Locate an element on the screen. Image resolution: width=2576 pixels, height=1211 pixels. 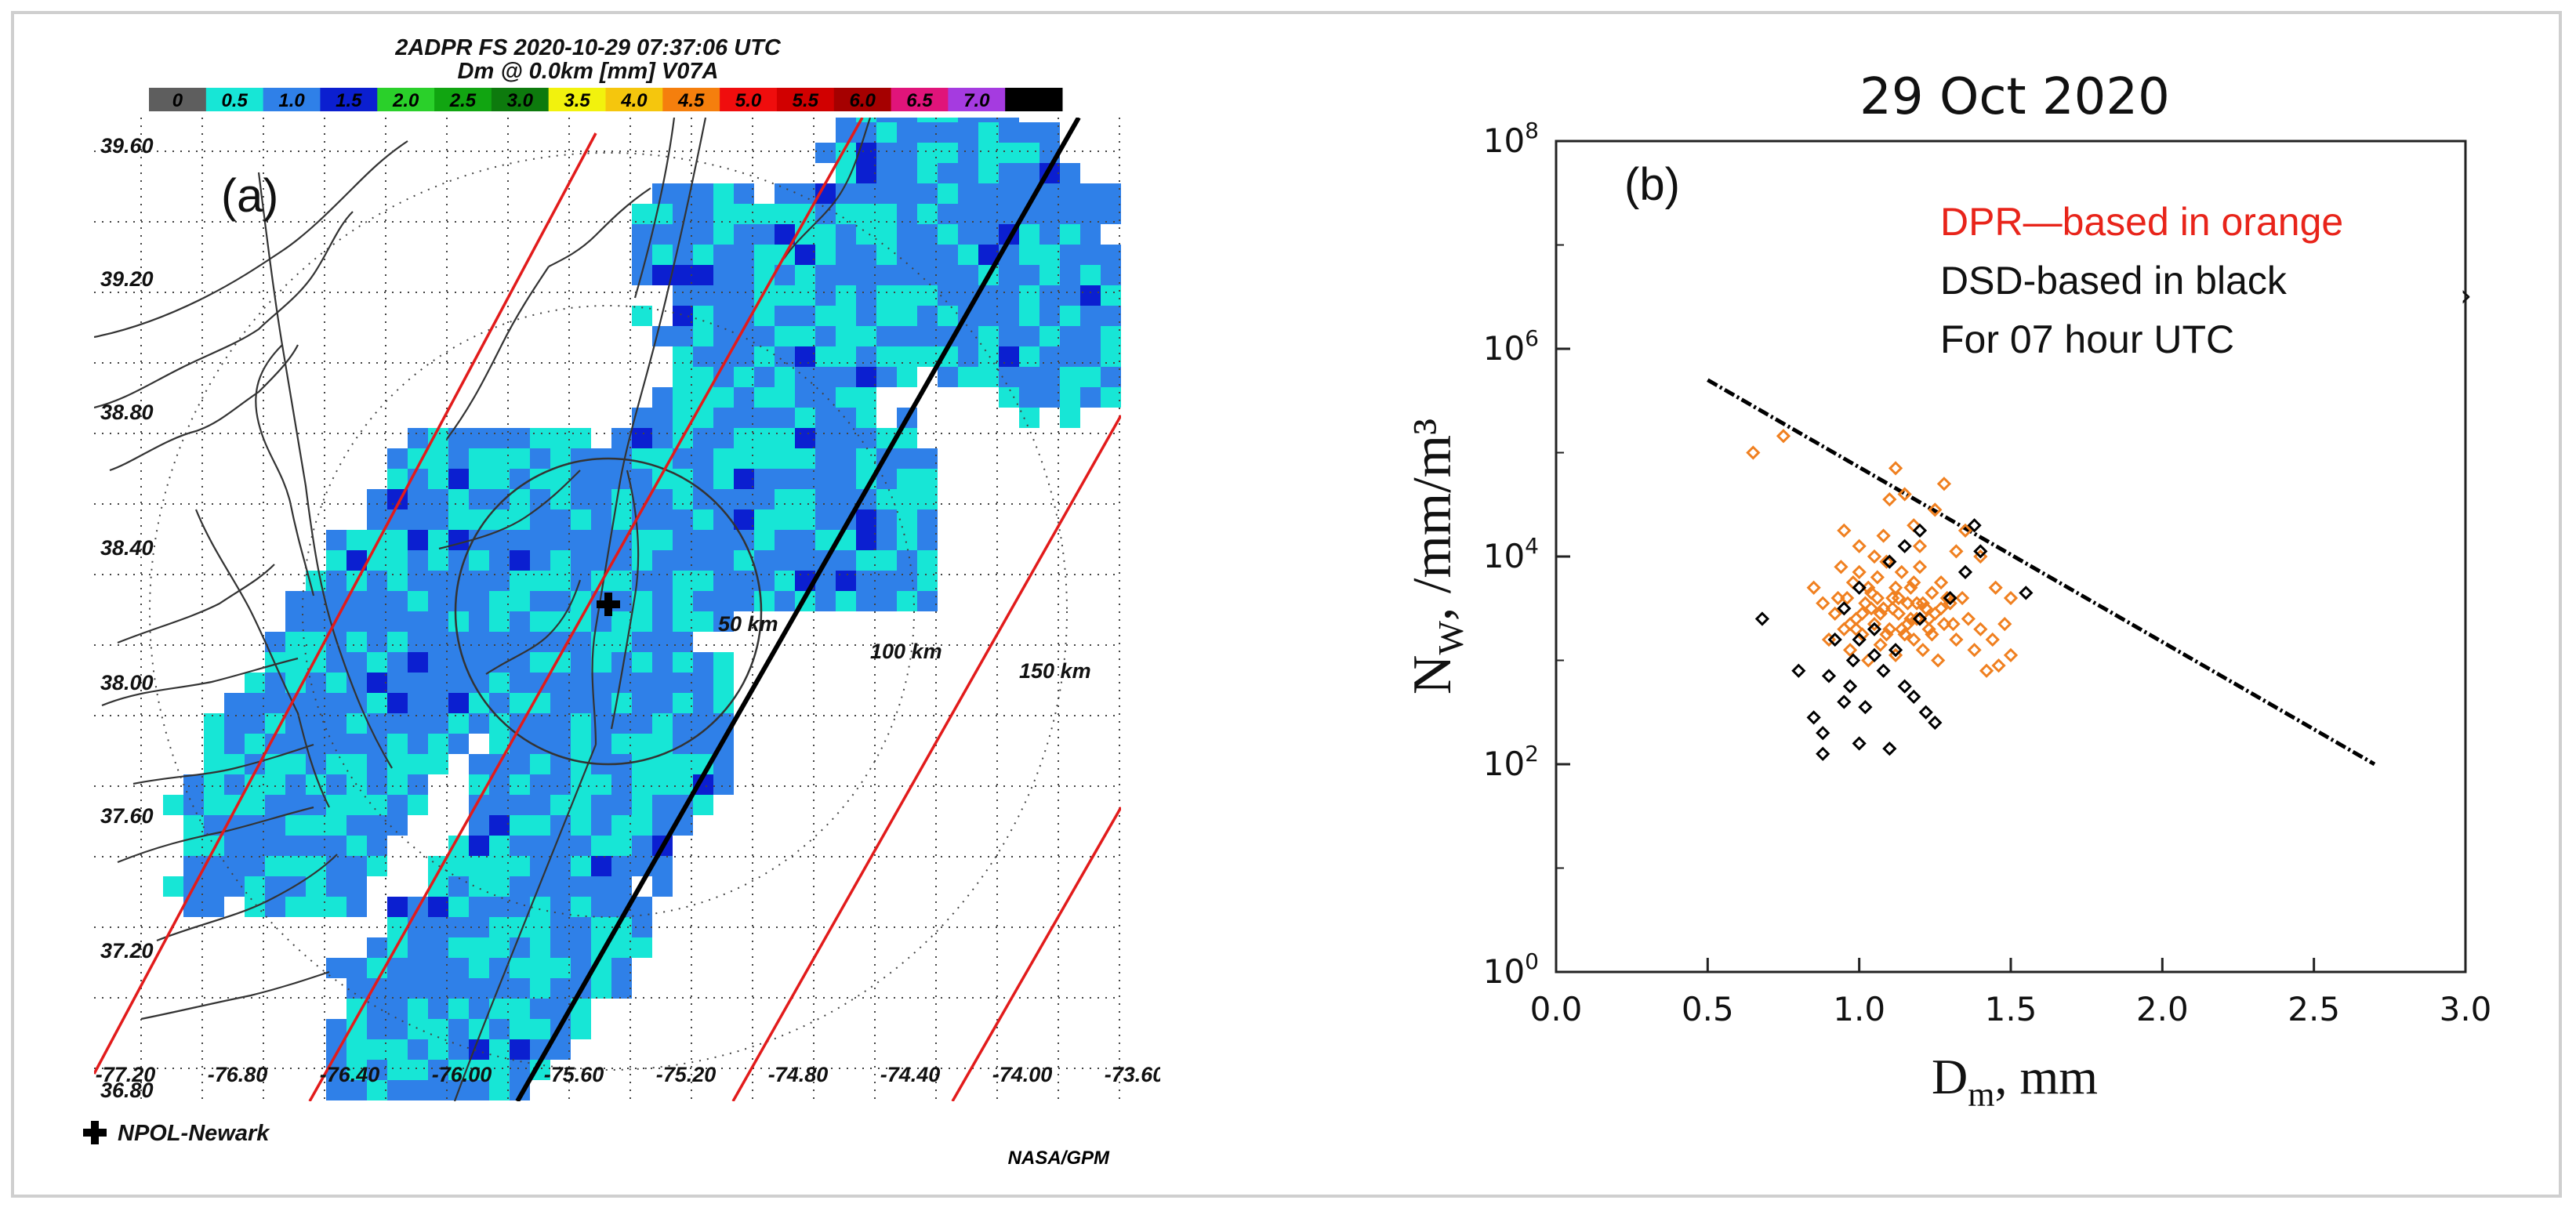
colorbar-label: 6.5 is located at coordinates (920, 101).